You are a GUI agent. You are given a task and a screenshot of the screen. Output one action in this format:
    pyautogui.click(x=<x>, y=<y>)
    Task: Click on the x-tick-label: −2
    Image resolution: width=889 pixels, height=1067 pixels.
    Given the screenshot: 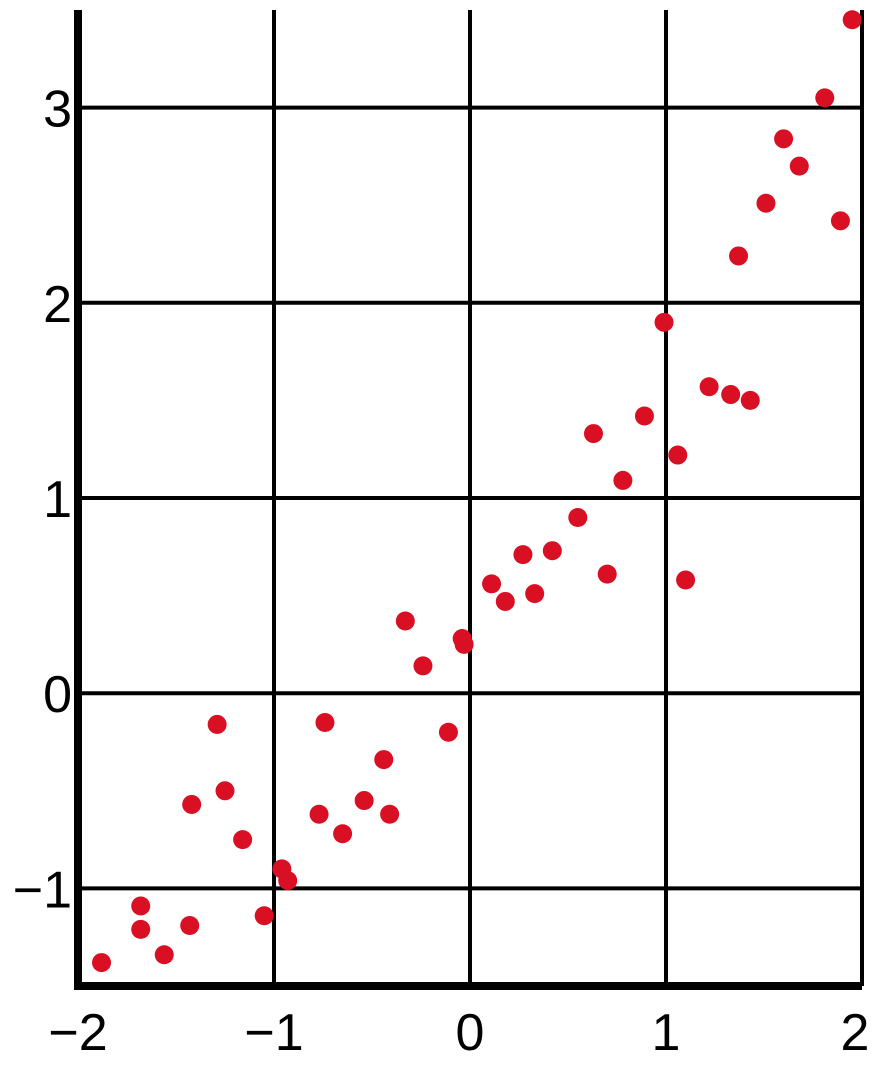 What is the action you would take?
    pyautogui.click(x=77, y=1033)
    